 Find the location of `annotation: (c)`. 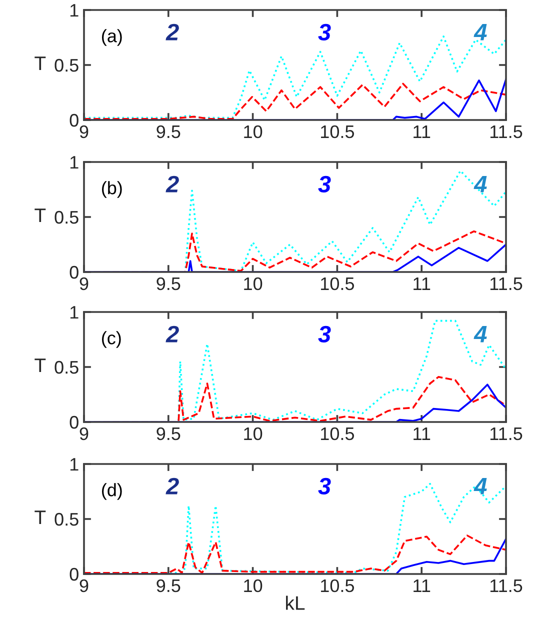

annotation: (c) is located at coordinates (111, 339).